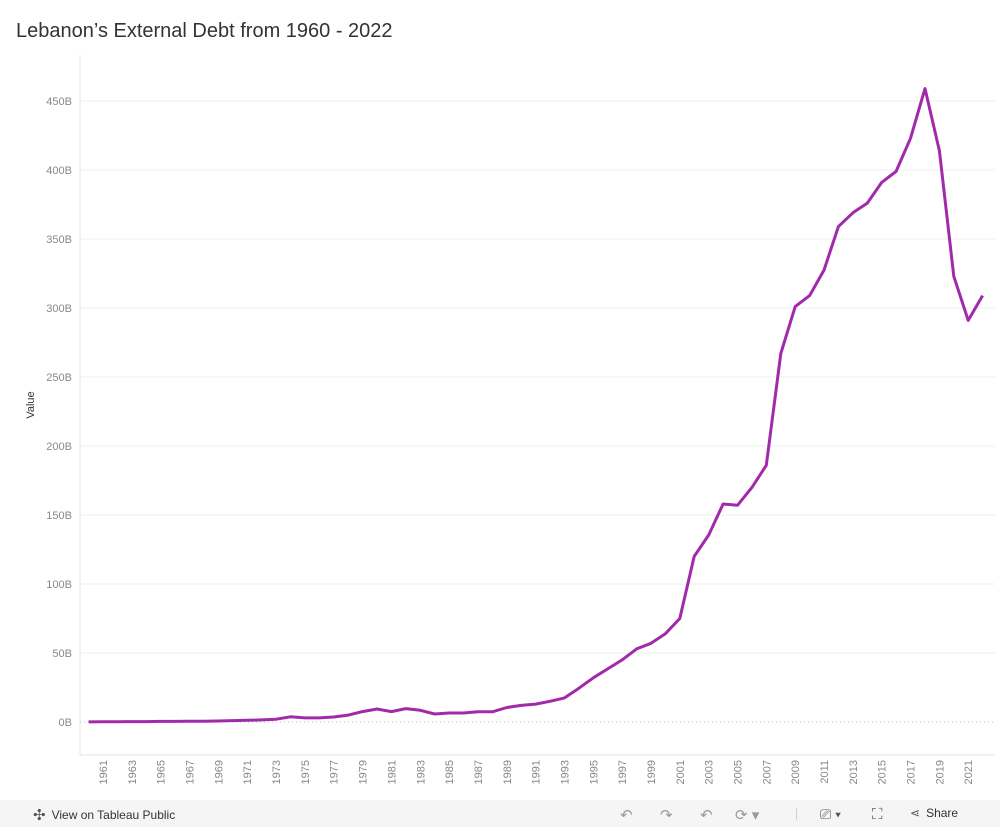 The image size is (1000, 827). What do you see at coordinates (854, 772) in the screenshot?
I see `x-tick-label: 2013` at bounding box center [854, 772].